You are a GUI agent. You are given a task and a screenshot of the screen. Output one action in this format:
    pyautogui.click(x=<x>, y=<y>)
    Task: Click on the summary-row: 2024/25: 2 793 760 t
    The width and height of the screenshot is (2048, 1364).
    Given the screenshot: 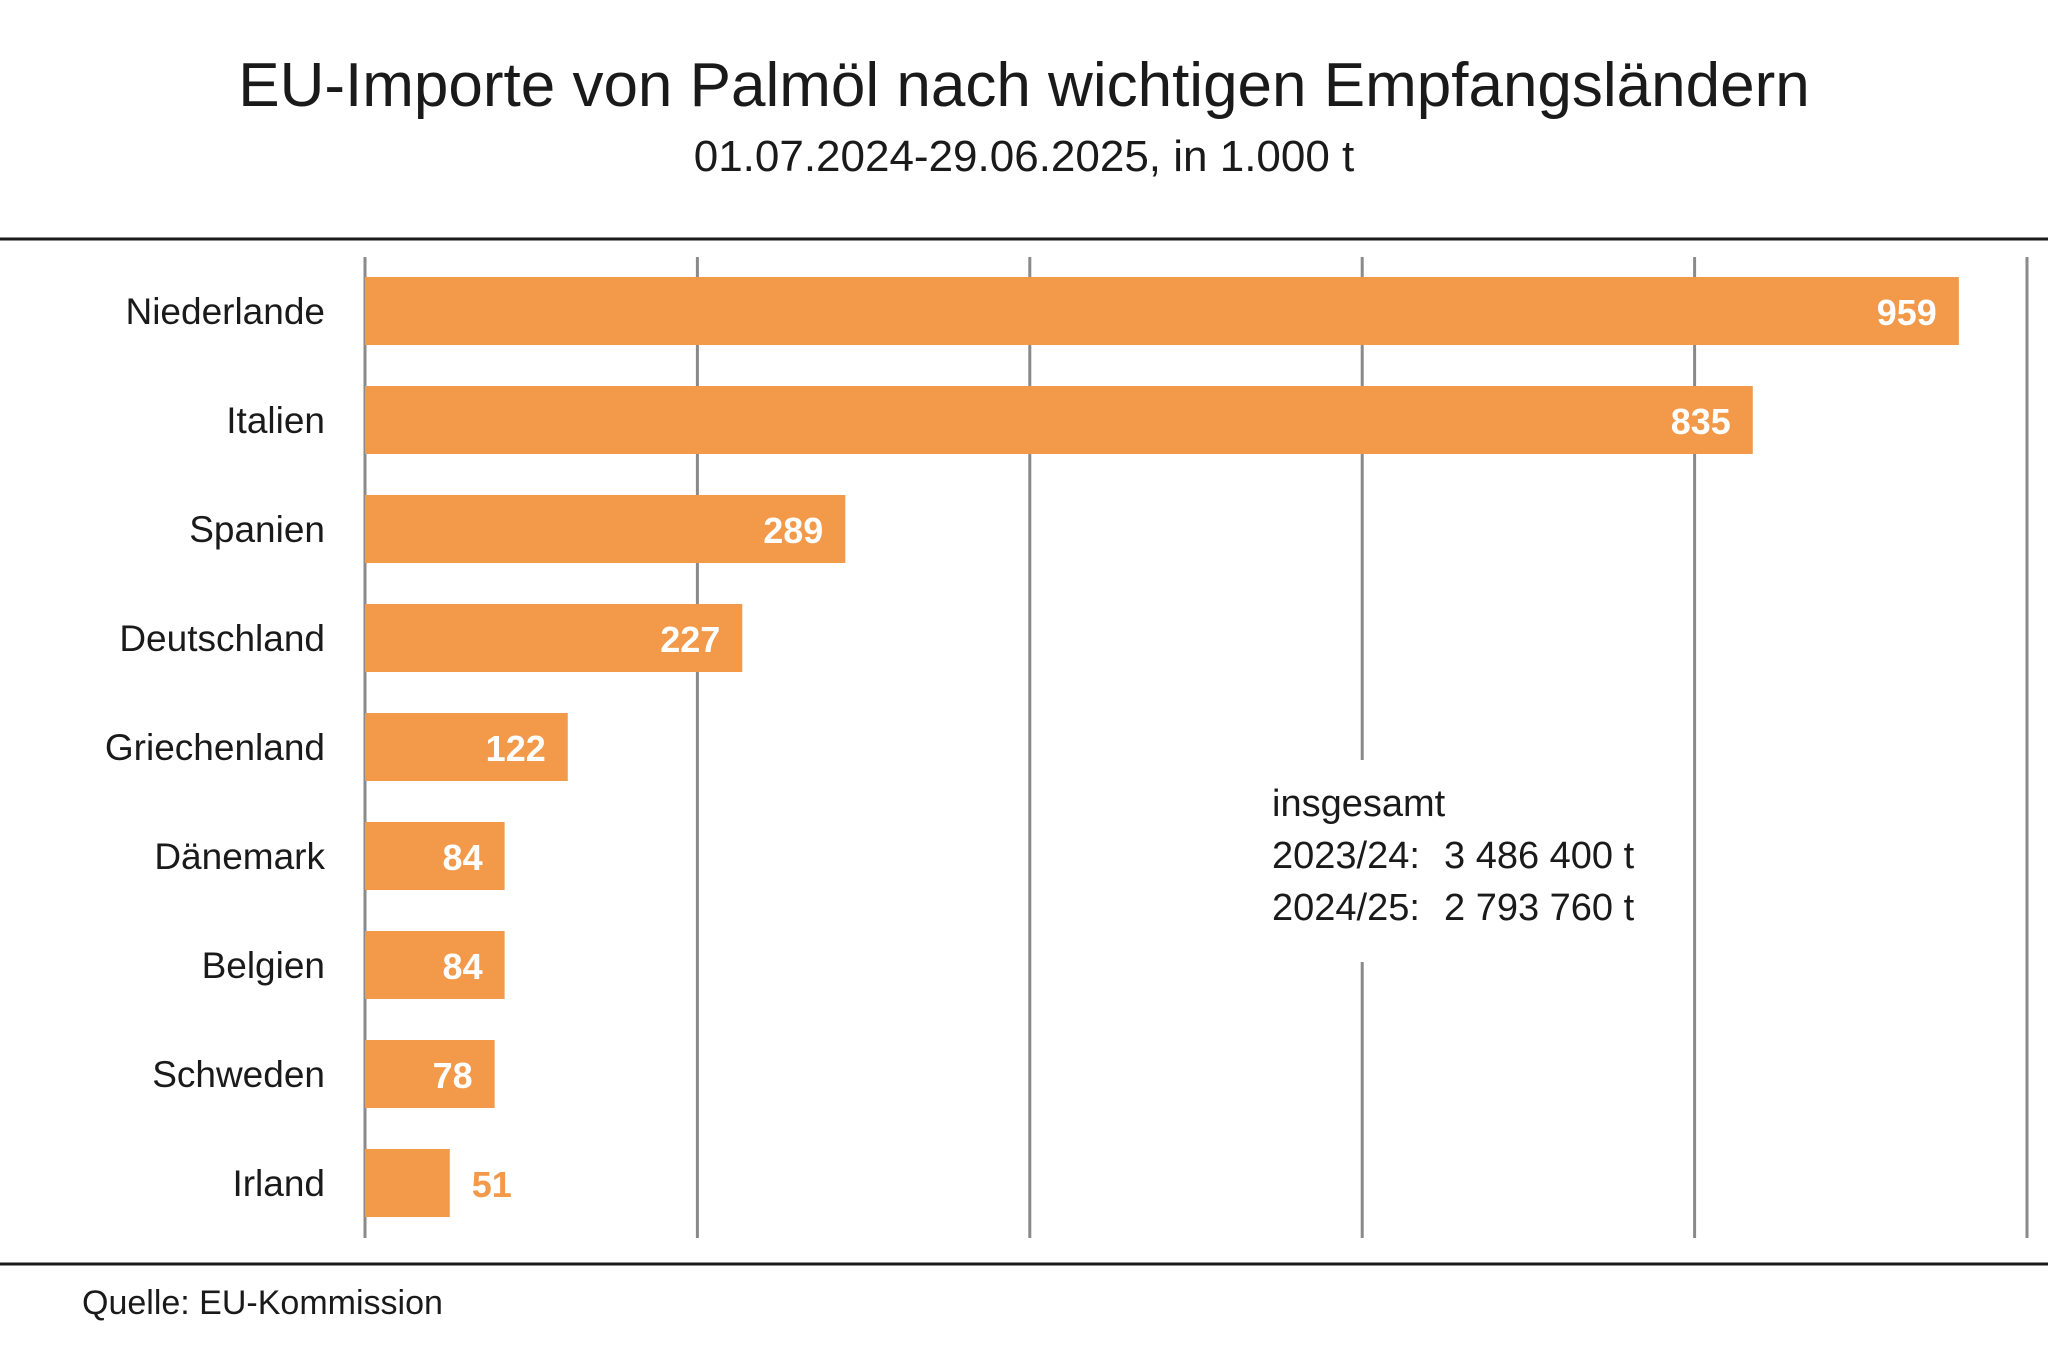 What is the action you would take?
    pyautogui.click(x=1453, y=908)
    